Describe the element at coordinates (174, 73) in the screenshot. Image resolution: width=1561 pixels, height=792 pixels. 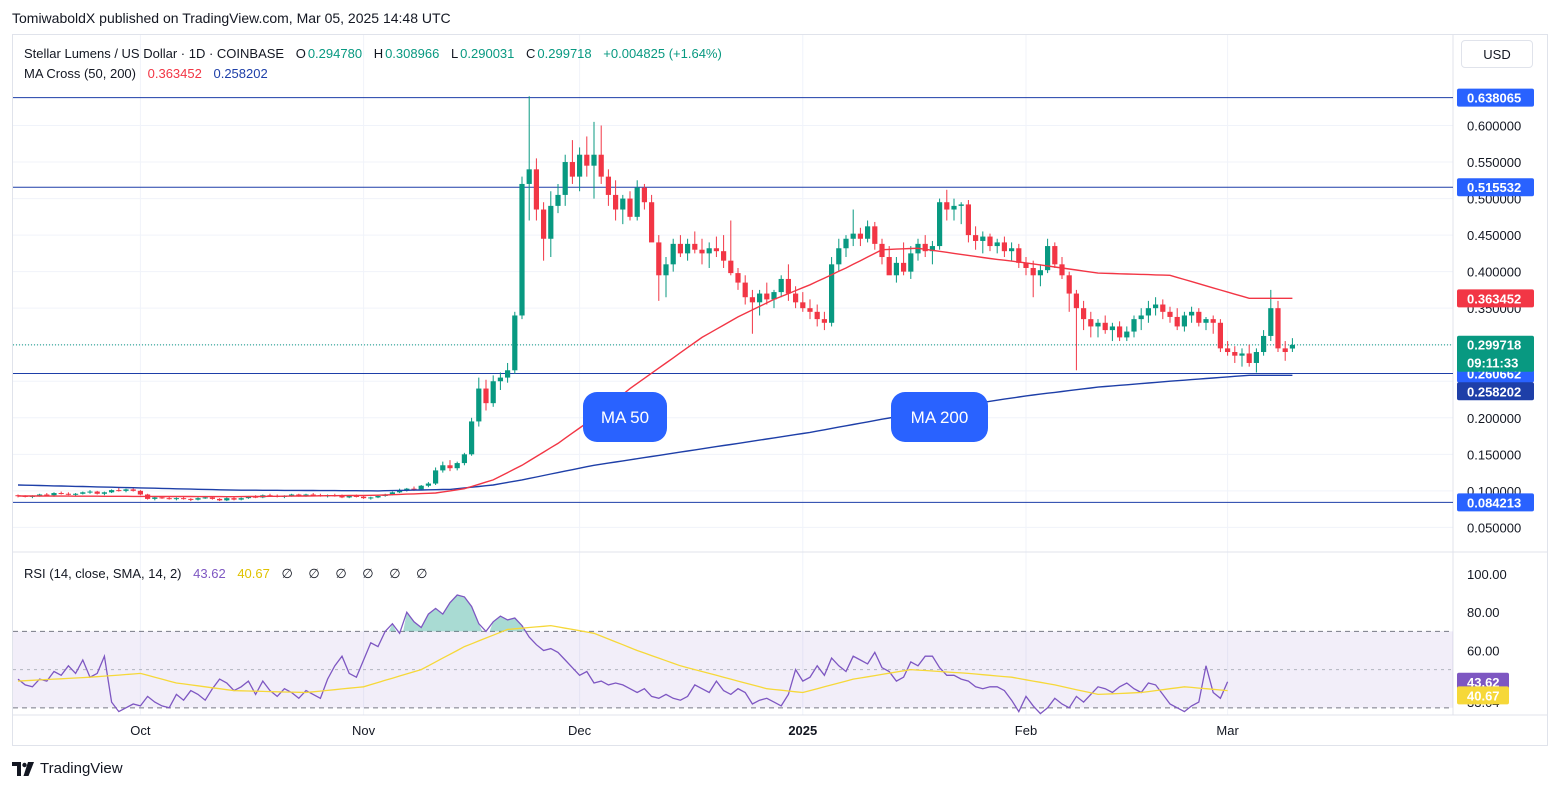
I see `ma50-value: 0.363452` at that location.